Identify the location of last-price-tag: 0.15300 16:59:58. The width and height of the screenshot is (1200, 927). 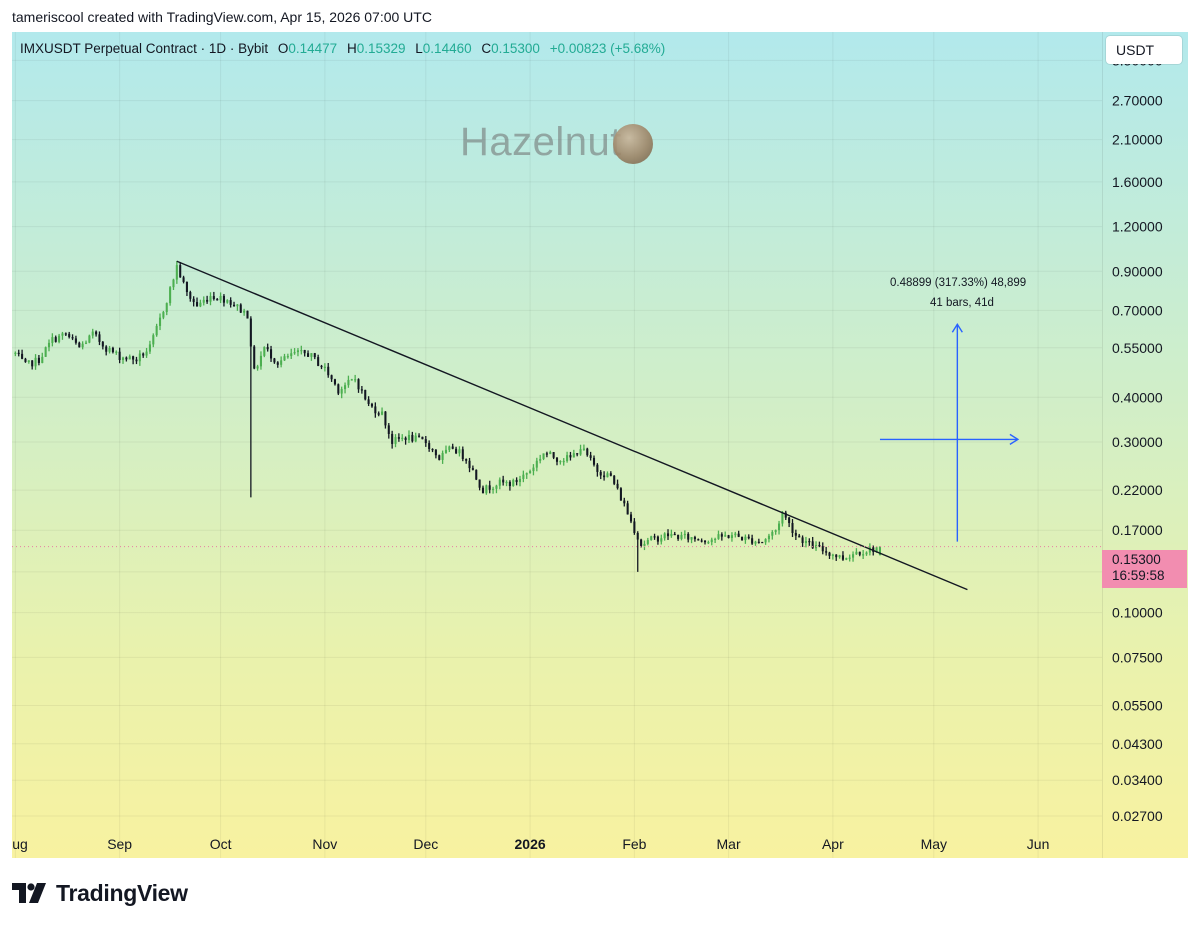
(1144, 569).